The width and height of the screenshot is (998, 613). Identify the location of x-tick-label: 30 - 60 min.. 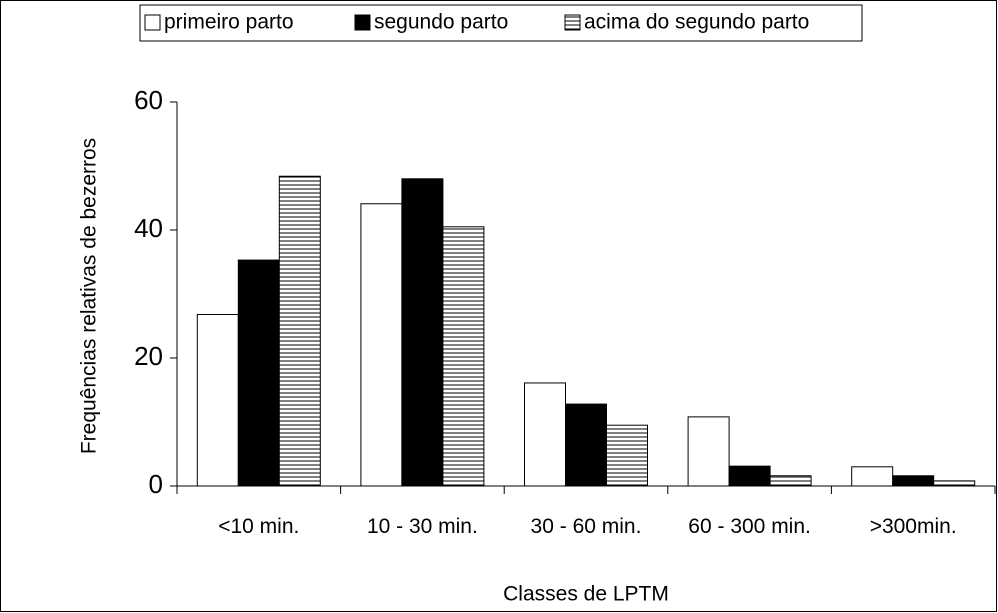
(586, 526).